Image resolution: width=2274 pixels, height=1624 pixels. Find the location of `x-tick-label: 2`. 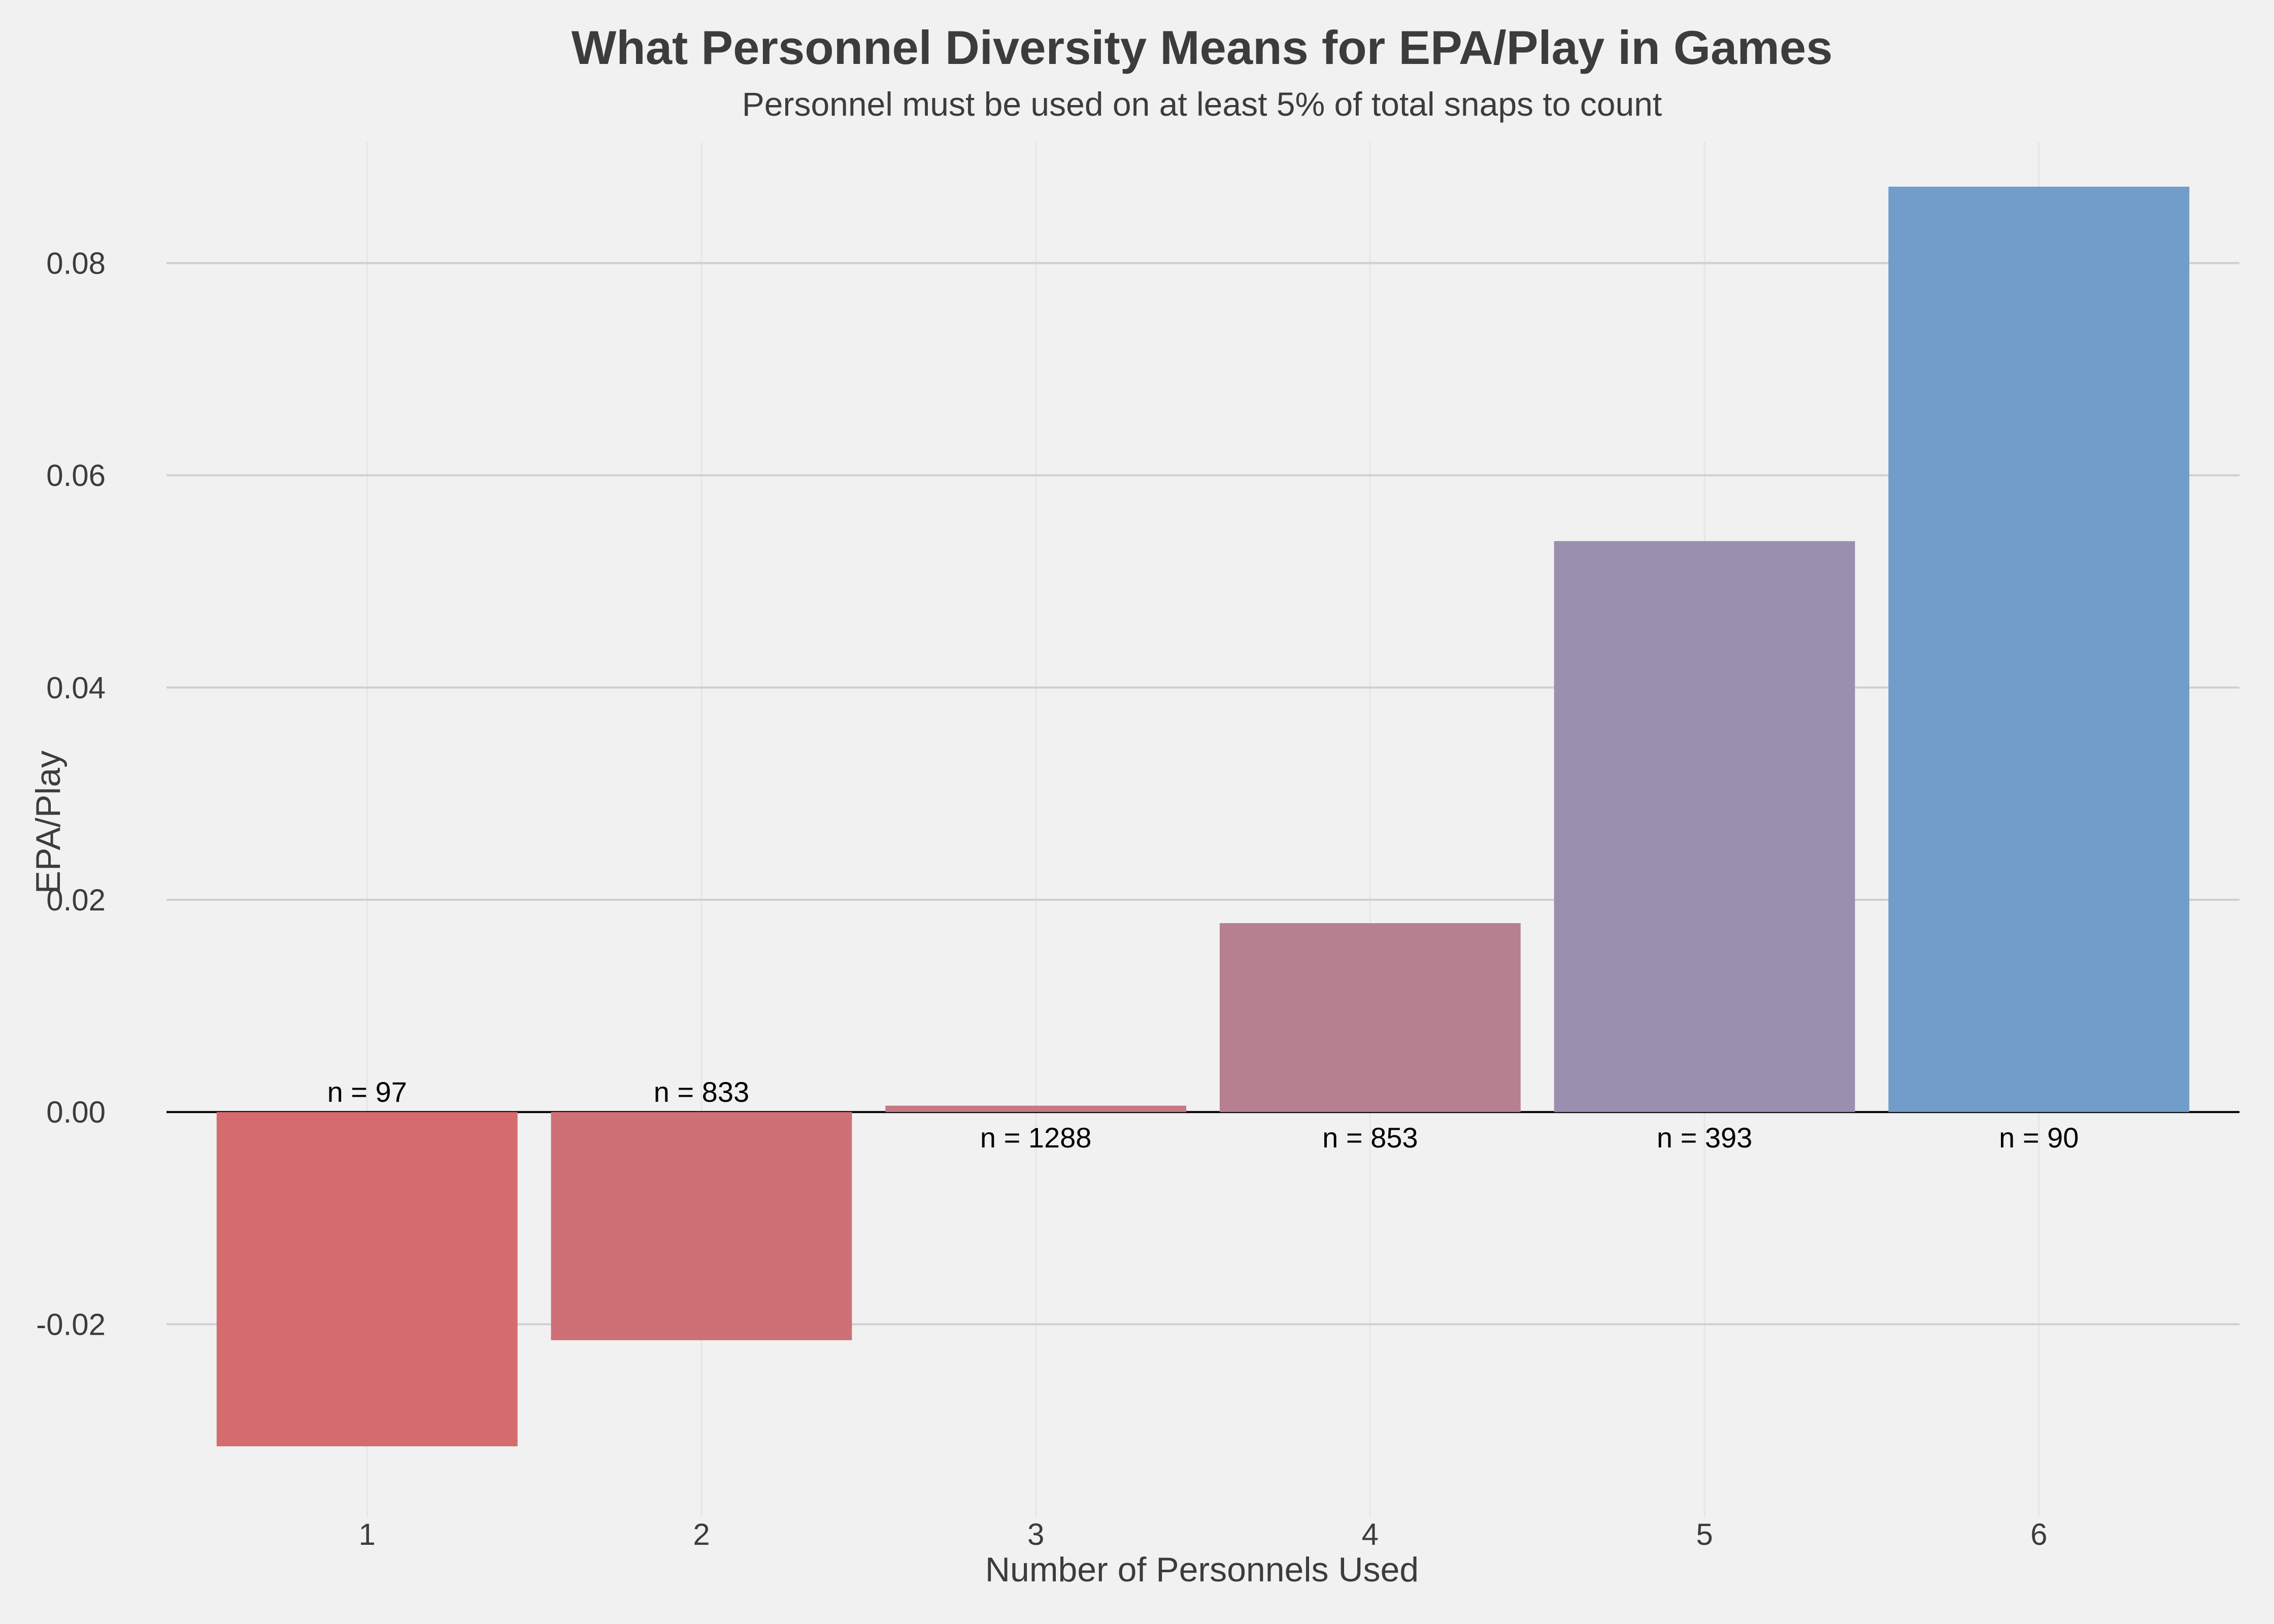

x-tick-label: 2 is located at coordinates (702, 1534).